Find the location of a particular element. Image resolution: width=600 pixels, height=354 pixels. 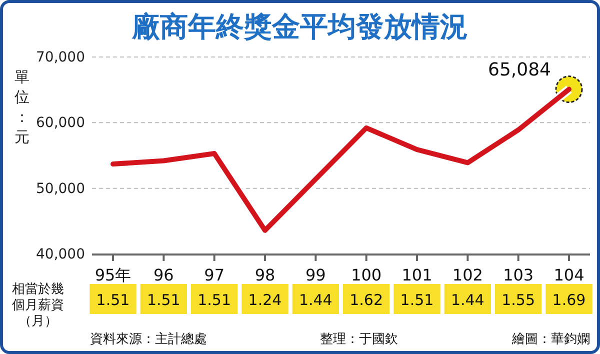

text: 相當於幾個月薪資（月） is located at coordinates (38, 305).